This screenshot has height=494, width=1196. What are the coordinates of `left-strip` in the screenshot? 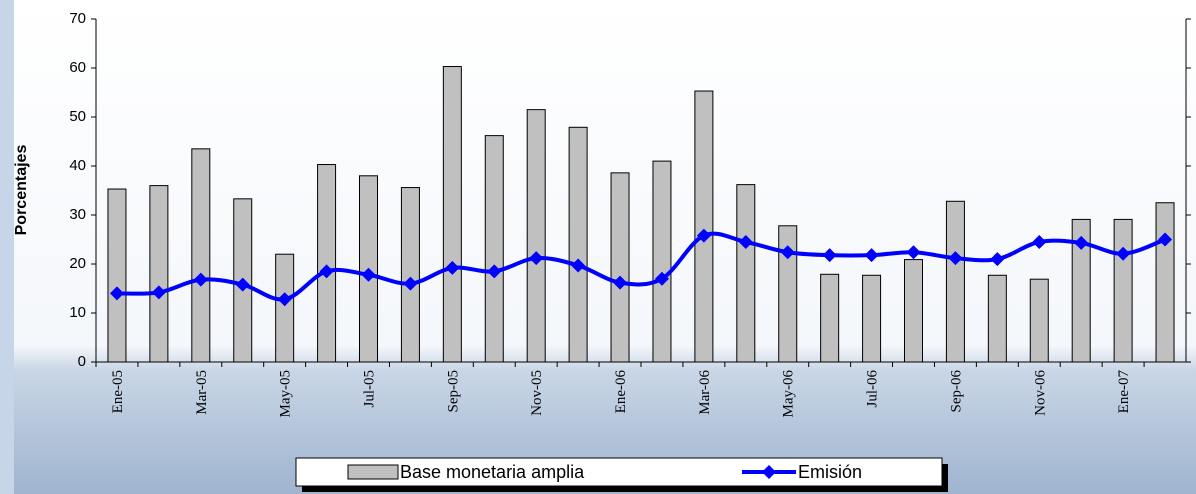 It's located at (7, 247).